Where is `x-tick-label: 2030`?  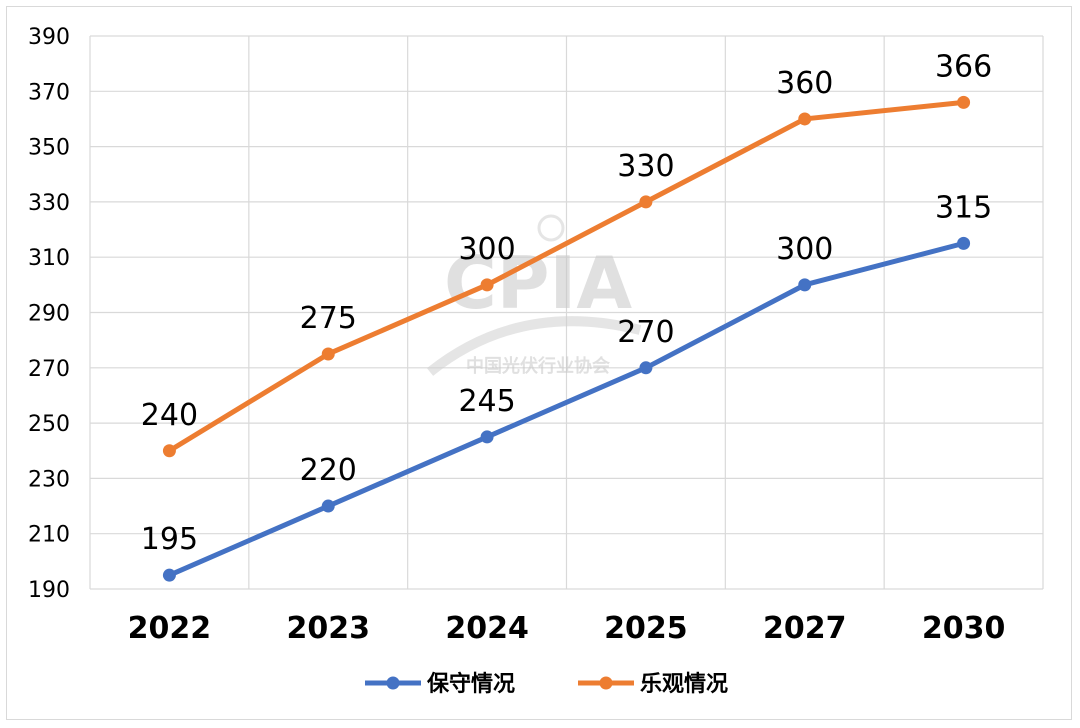
x-tick-label: 2030 is located at coordinates (964, 628).